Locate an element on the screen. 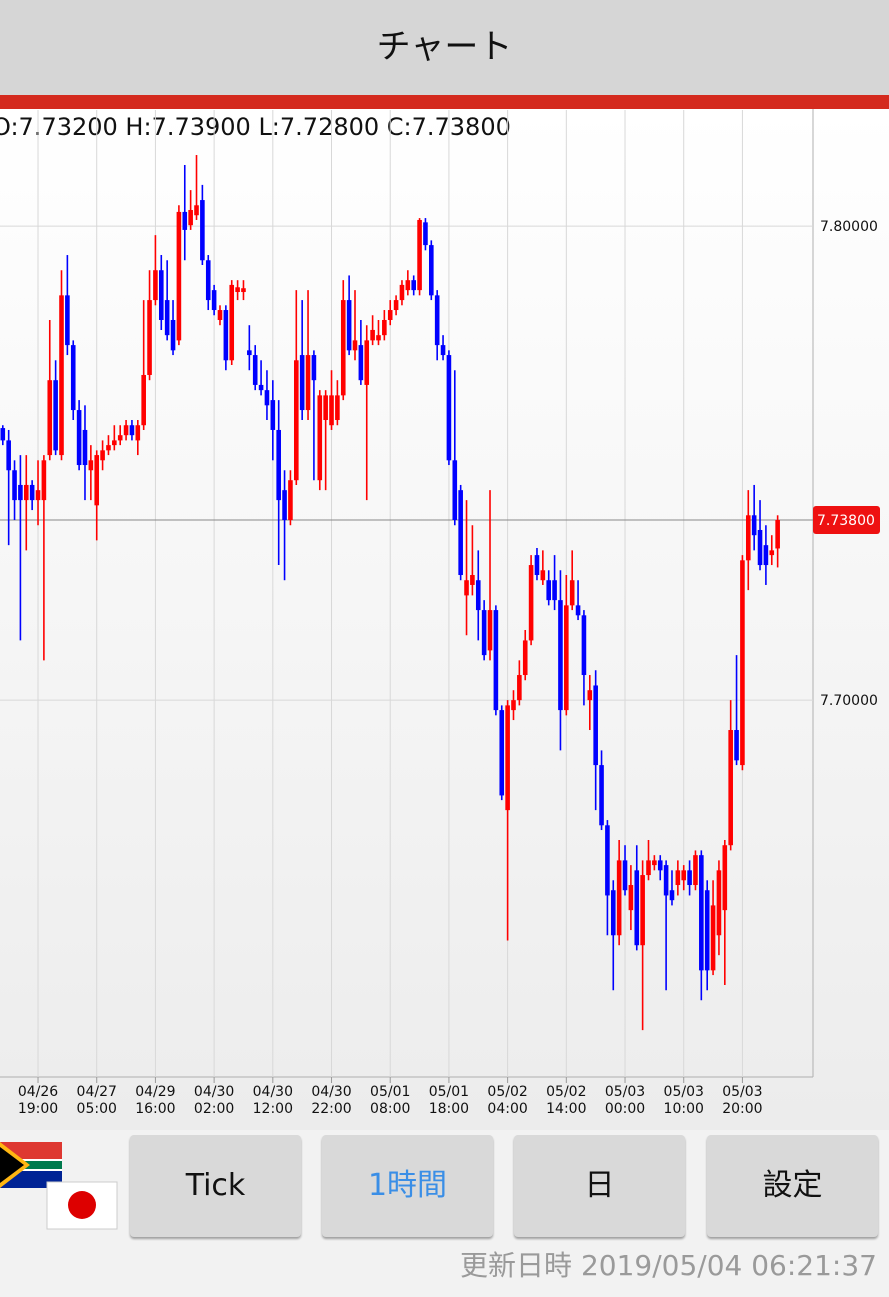  y-tick-label: 7.70000 is located at coordinates (849, 701).